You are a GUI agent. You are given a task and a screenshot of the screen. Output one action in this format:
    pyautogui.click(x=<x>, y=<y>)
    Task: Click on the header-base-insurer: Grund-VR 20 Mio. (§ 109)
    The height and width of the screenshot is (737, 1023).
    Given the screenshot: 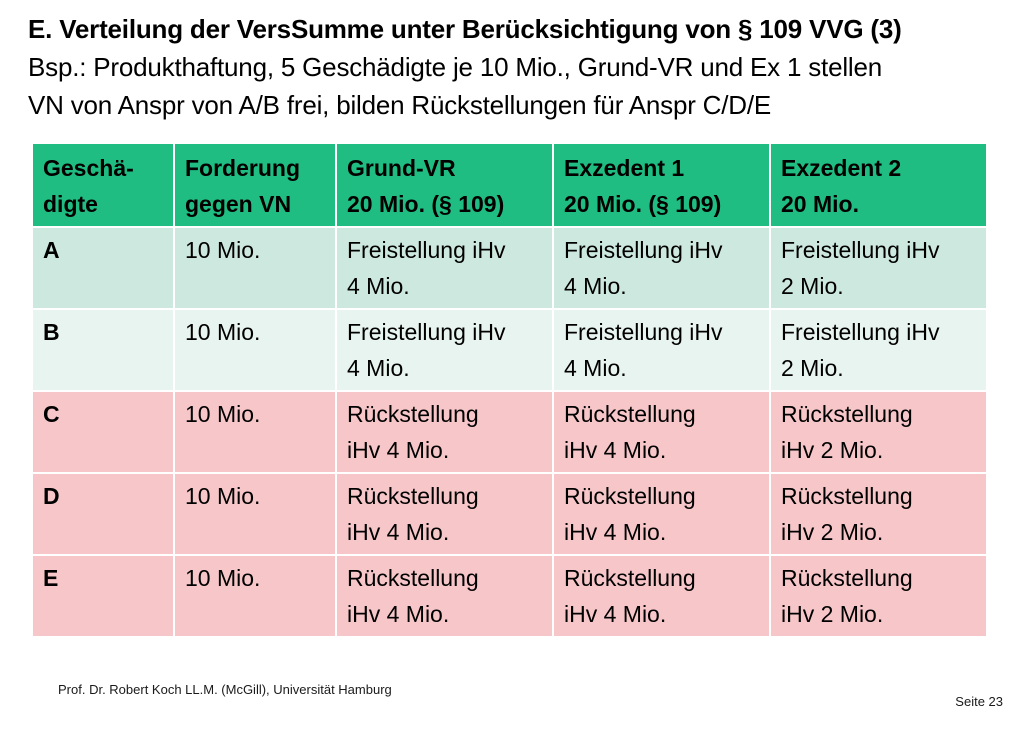 What is the action you would take?
    pyautogui.click(x=444, y=185)
    